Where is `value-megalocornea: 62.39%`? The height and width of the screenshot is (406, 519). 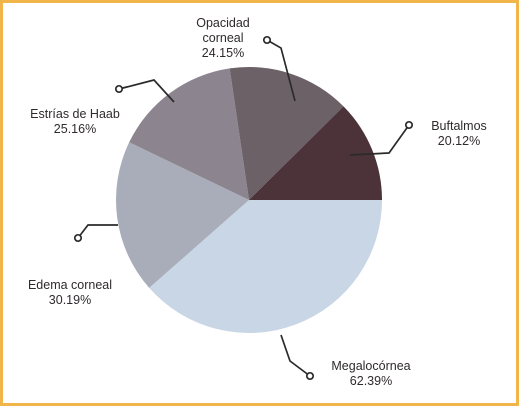
value-megalocornea: 62.39% is located at coordinates (371, 381).